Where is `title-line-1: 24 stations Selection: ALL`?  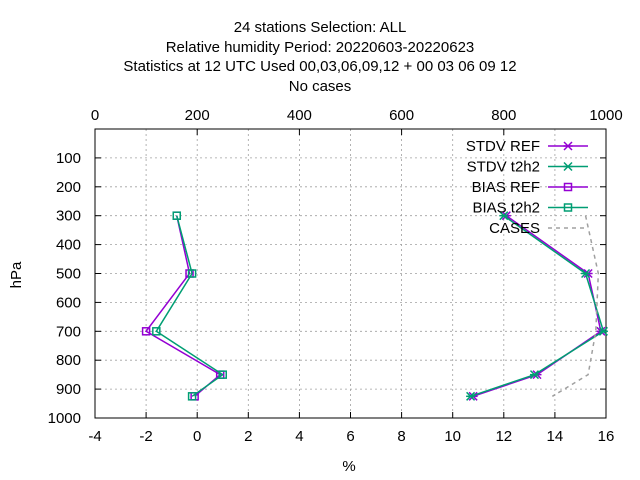
title-line-1: 24 stations Selection: ALL is located at coordinates (320, 27).